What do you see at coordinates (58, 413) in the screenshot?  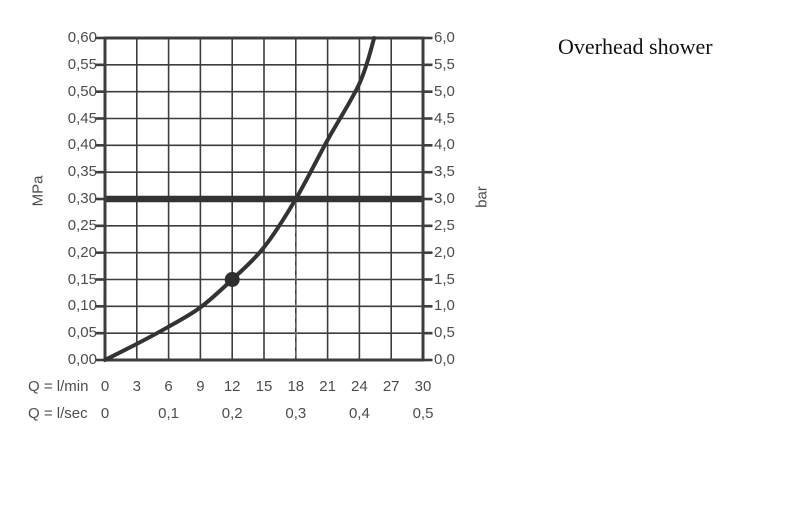 I see `x-axis-lsec-name: Q = l/sec` at bounding box center [58, 413].